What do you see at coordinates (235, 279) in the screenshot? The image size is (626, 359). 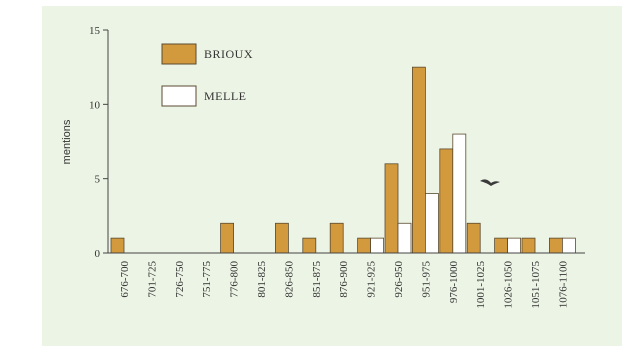 I see `x-category-label: 776-800` at bounding box center [235, 279].